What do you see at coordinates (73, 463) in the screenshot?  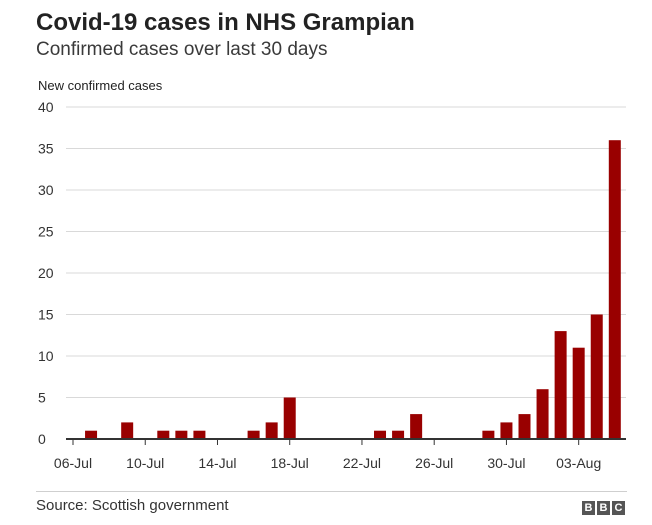 I see `x-tick-label: 06-Jul` at bounding box center [73, 463].